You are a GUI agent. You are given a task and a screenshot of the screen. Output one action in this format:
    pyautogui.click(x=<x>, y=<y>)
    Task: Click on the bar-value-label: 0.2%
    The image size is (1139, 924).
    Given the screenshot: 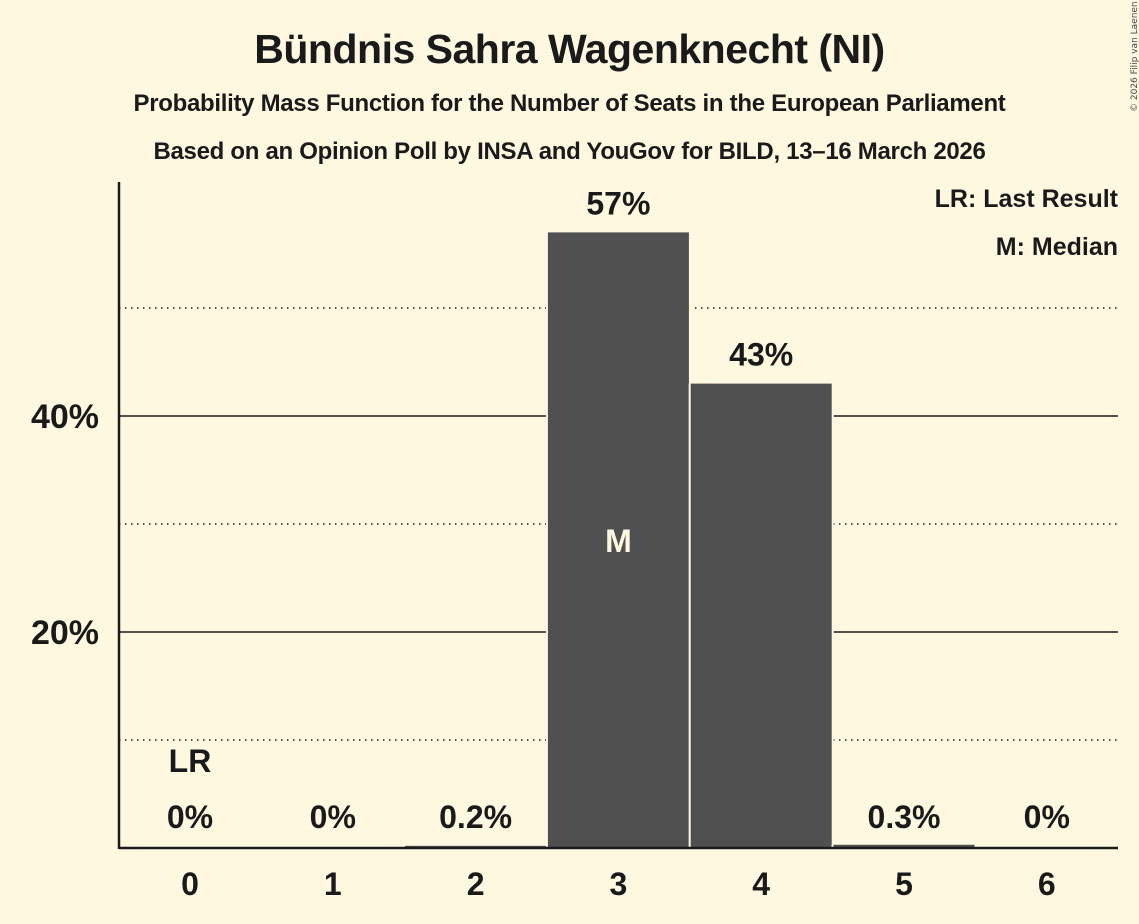 What is the action you would take?
    pyautogui.click(x=475, y=817)
    